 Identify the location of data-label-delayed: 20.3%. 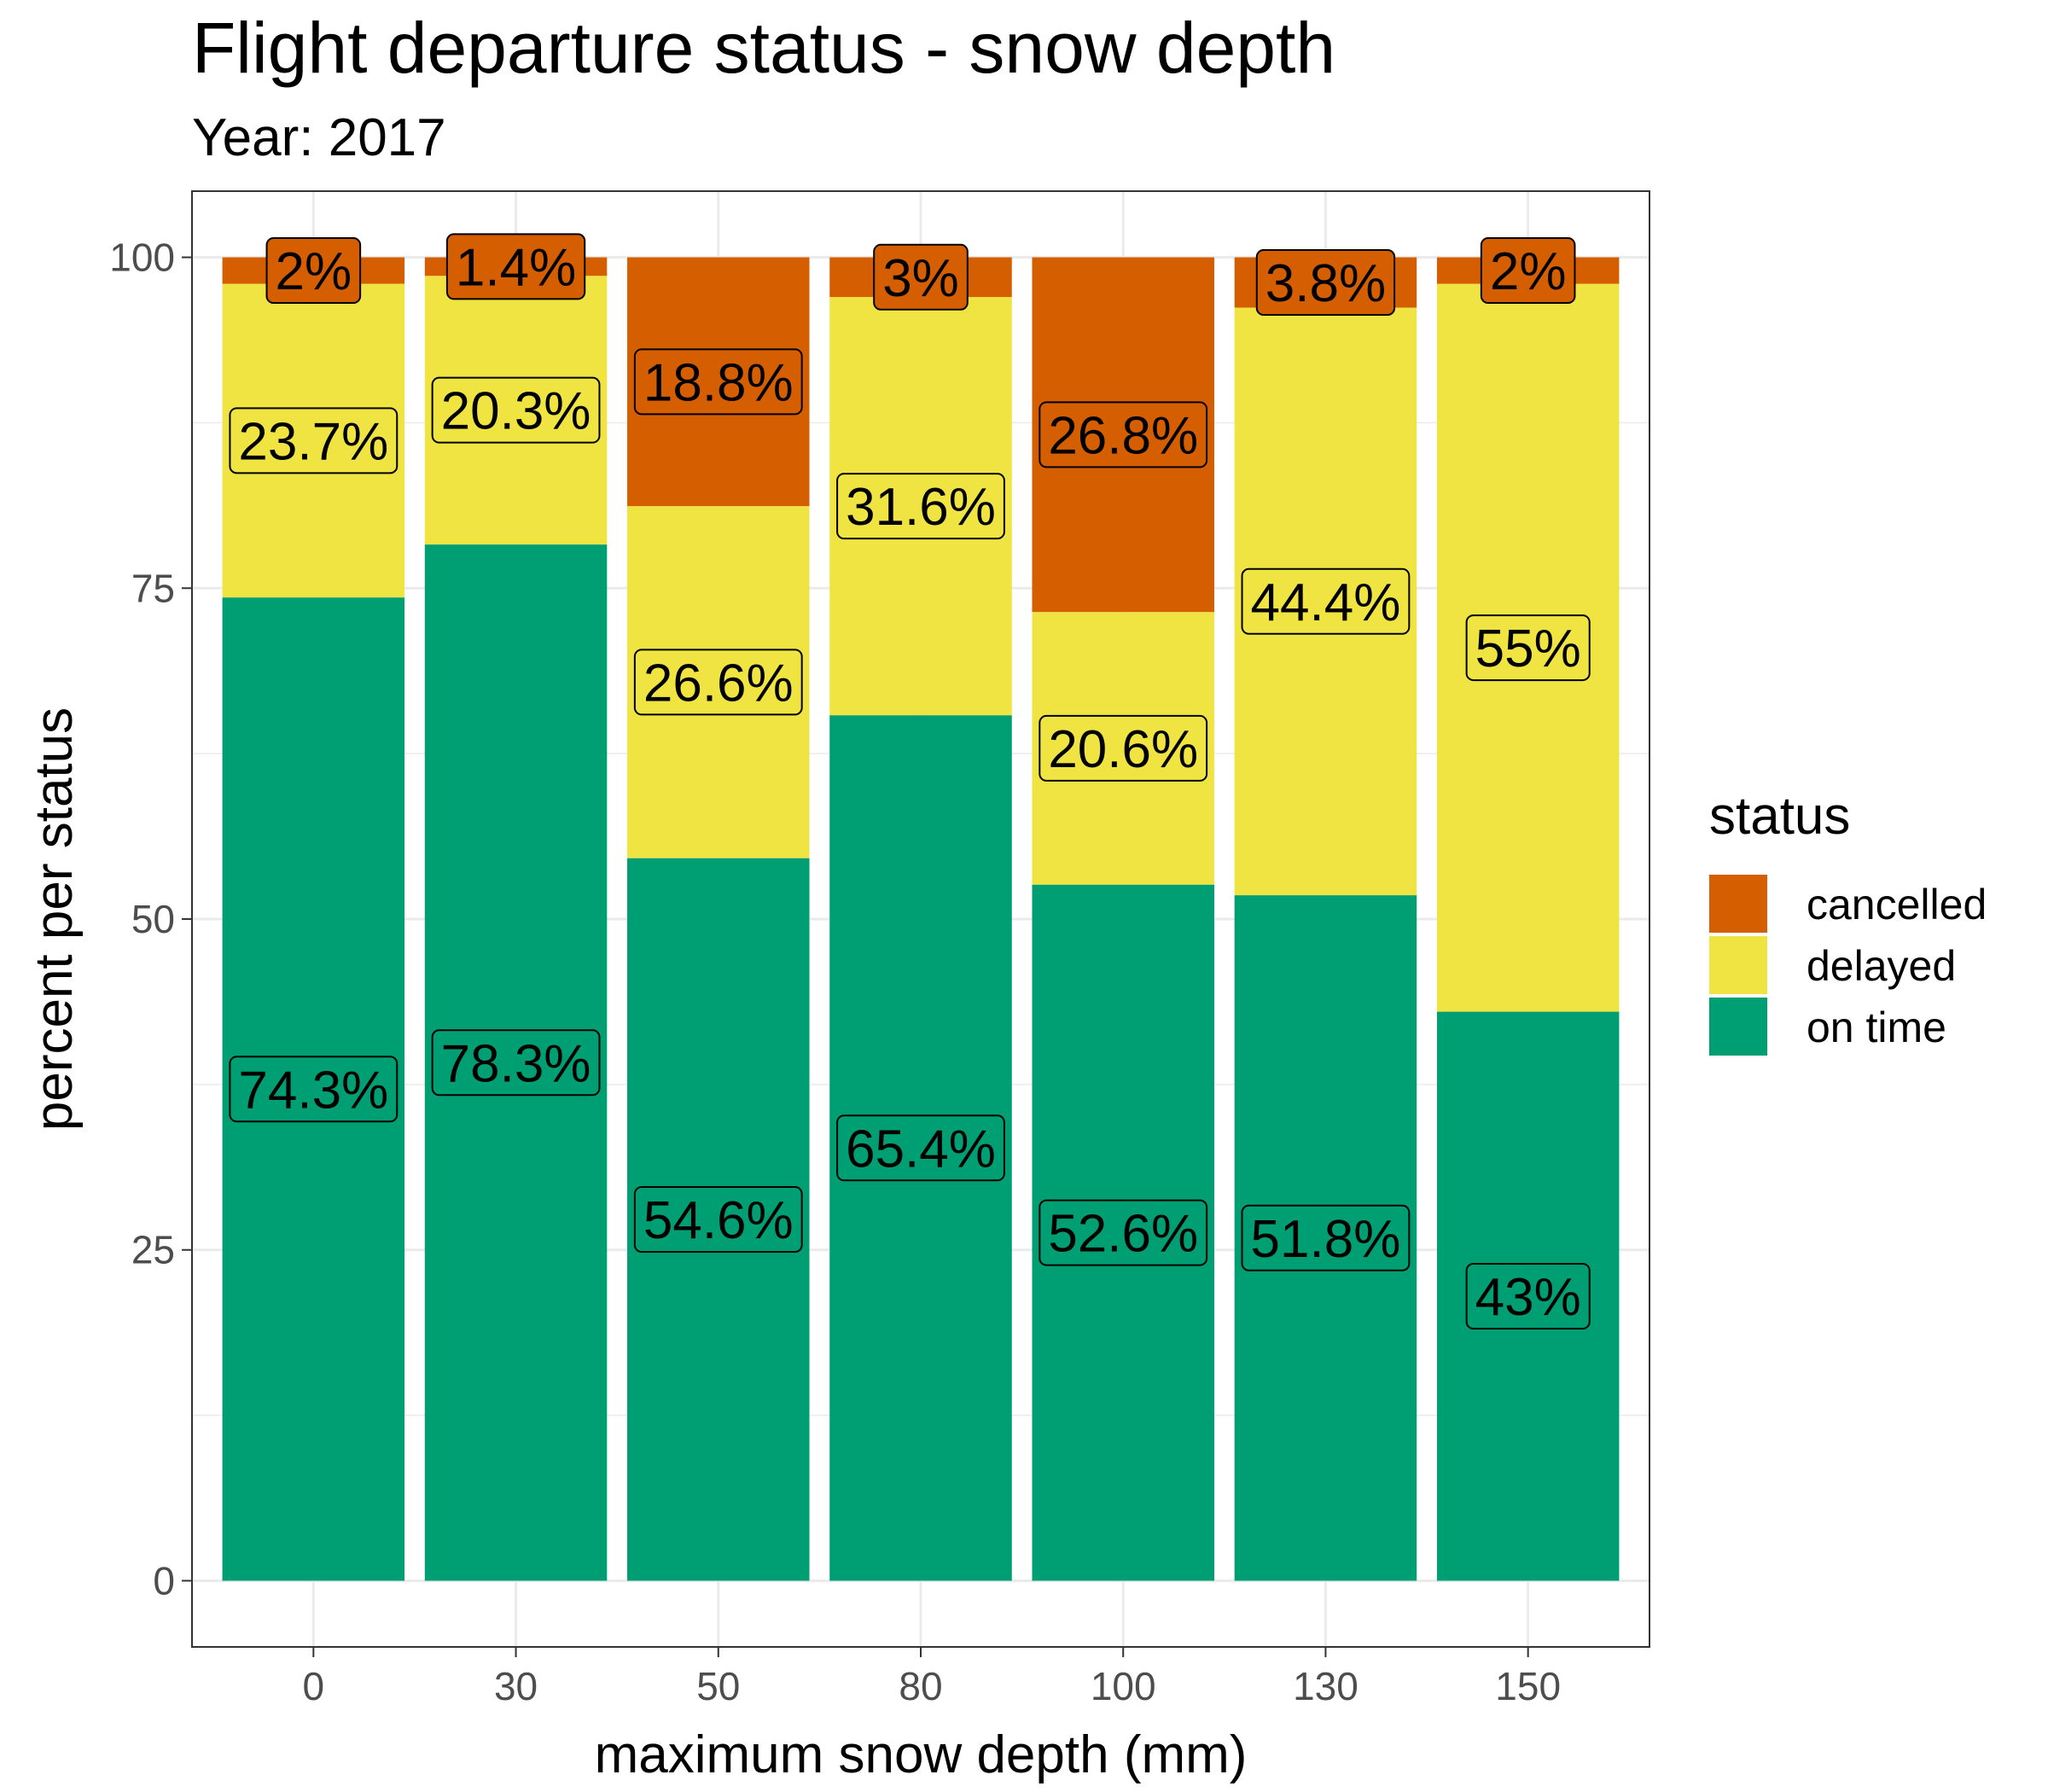
(516, 410).